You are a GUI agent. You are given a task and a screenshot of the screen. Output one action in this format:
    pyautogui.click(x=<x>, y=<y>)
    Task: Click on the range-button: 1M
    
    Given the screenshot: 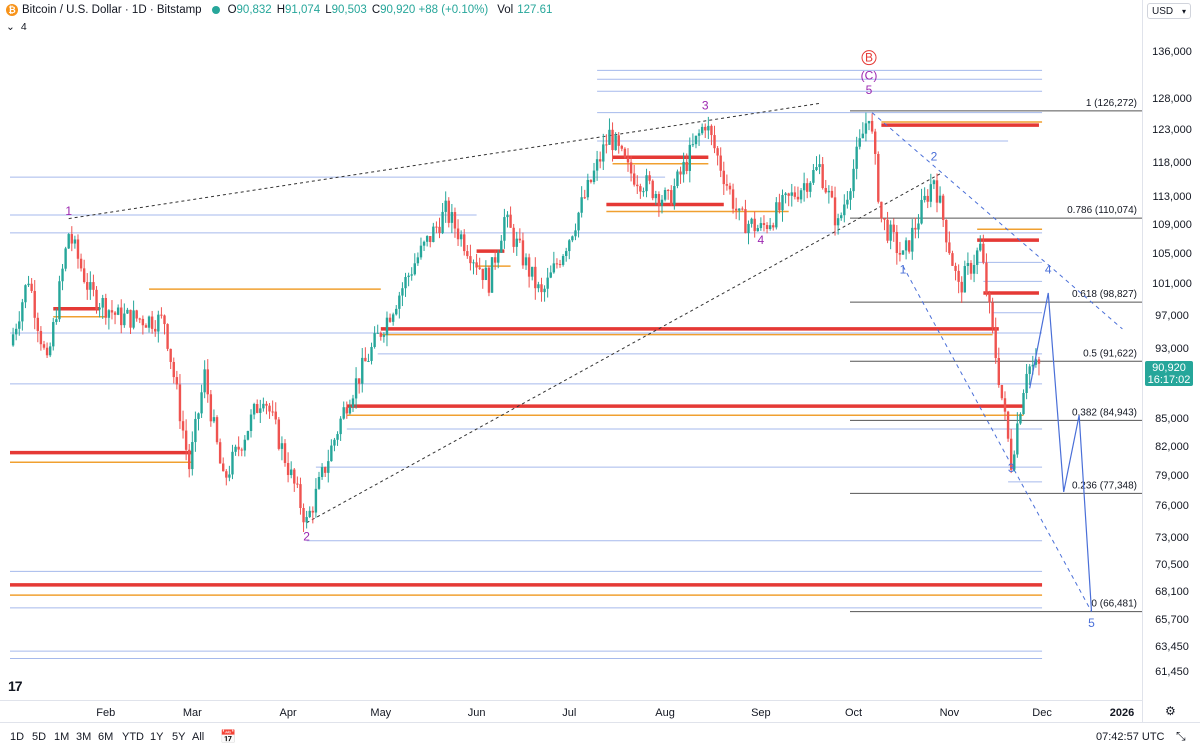 What is the action you would take?
    pyautogui.click(x=62, y=737)
    